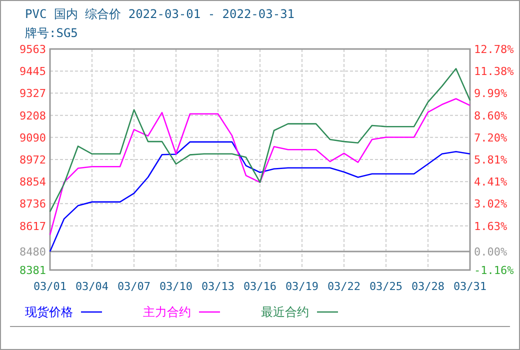 The width and height of the screenshot is (520, 350). I want to click on legend-label: 现货价格, so click(49, 312).